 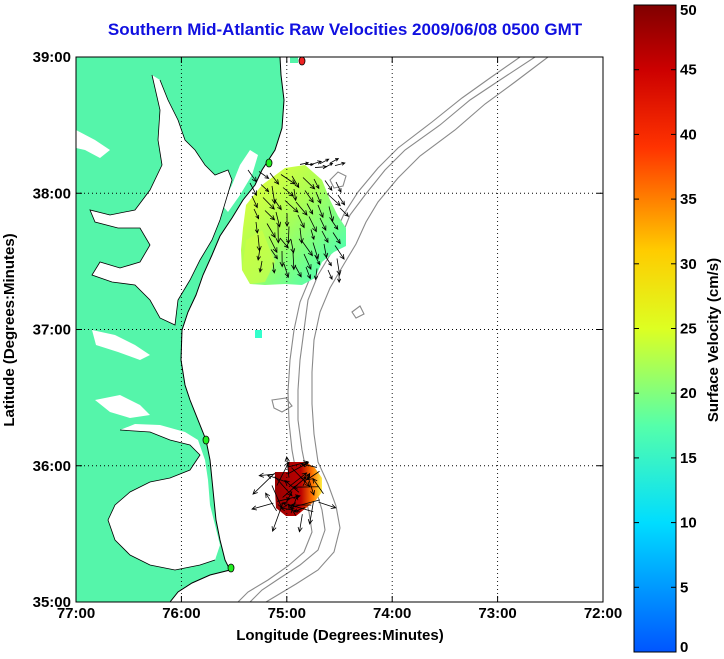 What do you see at coordinates (688, 134) in the screenshot?
I see `colorbar-tick-label: 40` at bounding box center [688, 134].